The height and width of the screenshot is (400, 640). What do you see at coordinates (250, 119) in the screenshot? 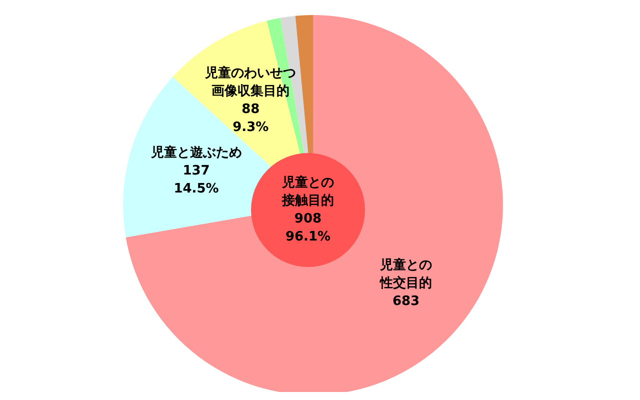
I see `data-label: 88 9.3%` at bounding box center [250, 119].